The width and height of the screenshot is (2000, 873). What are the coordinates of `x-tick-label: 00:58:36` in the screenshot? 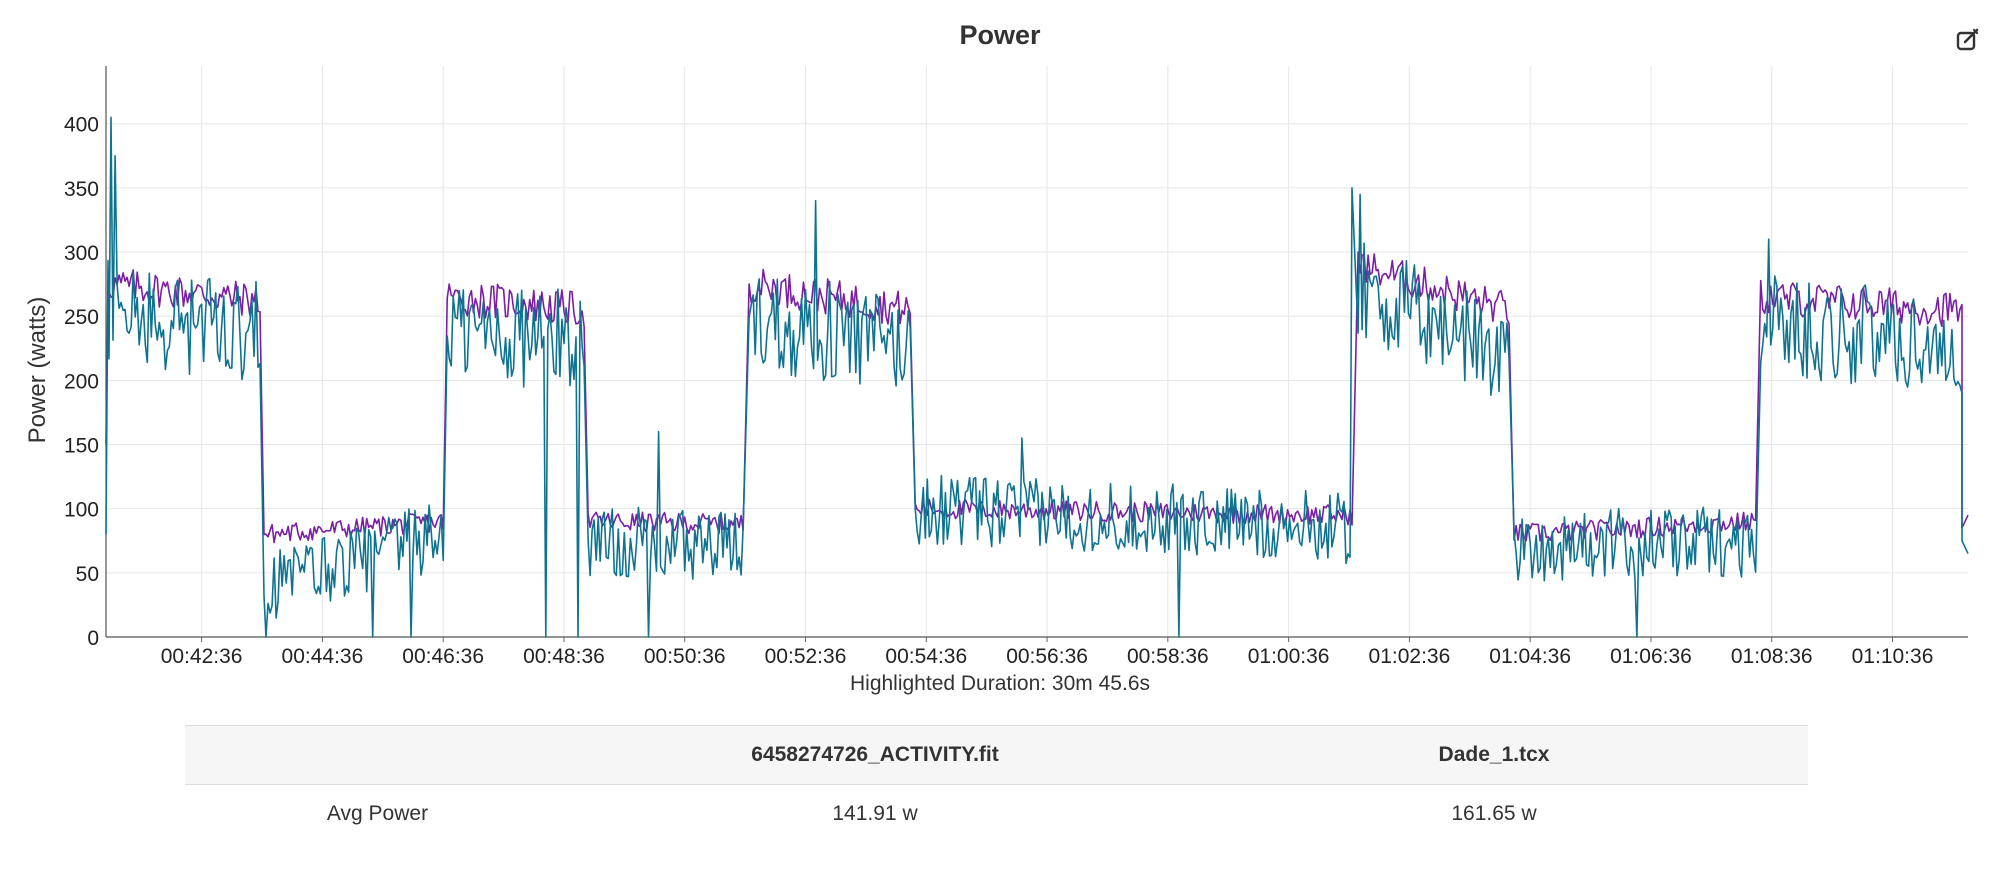 It's located at (1168, 656).